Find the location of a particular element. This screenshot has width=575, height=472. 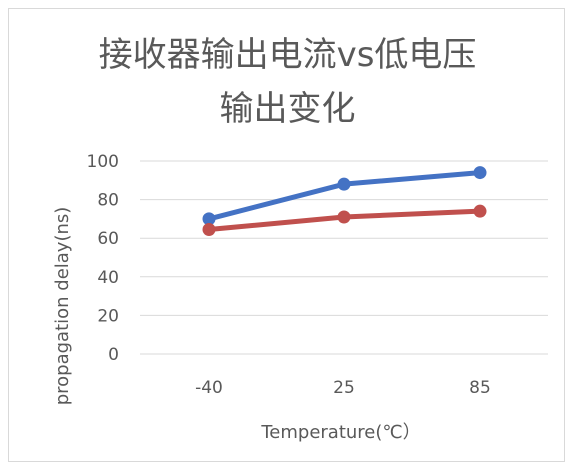

y-tick-label: 20 is located at coordinates (108, 316).